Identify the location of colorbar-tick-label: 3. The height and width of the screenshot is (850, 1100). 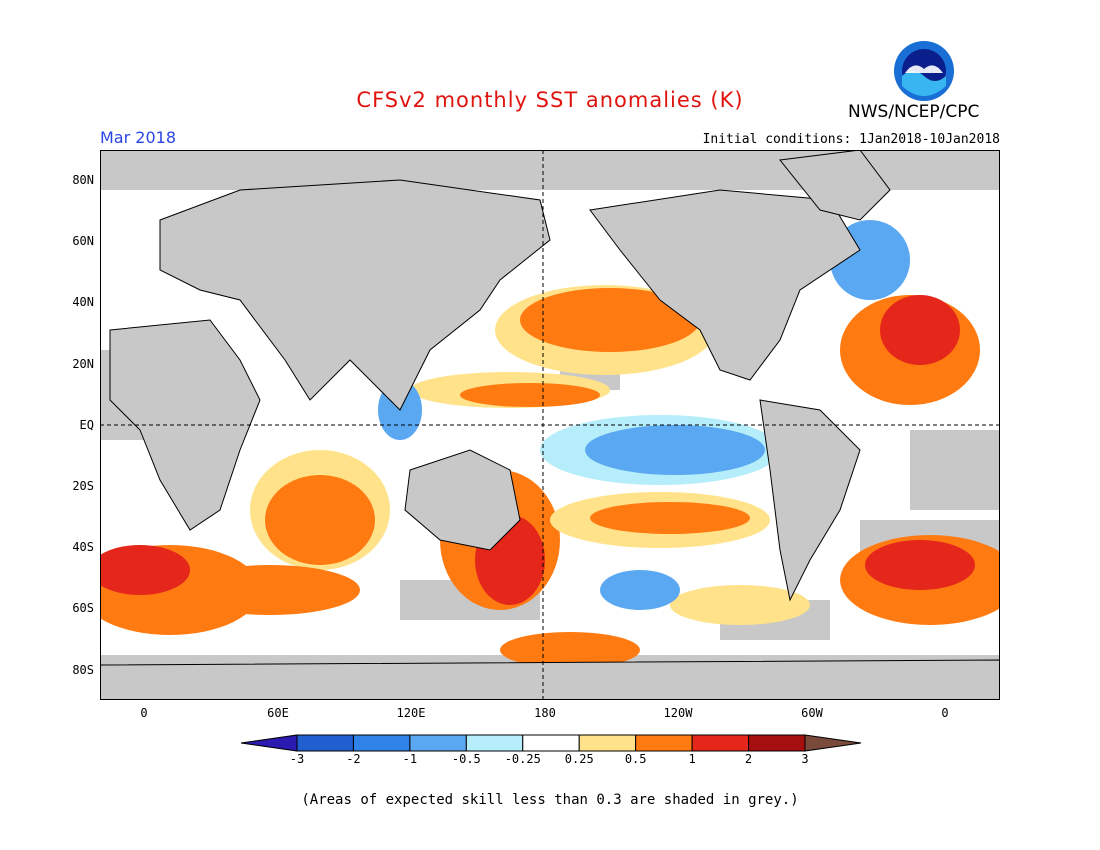
(805, 759).